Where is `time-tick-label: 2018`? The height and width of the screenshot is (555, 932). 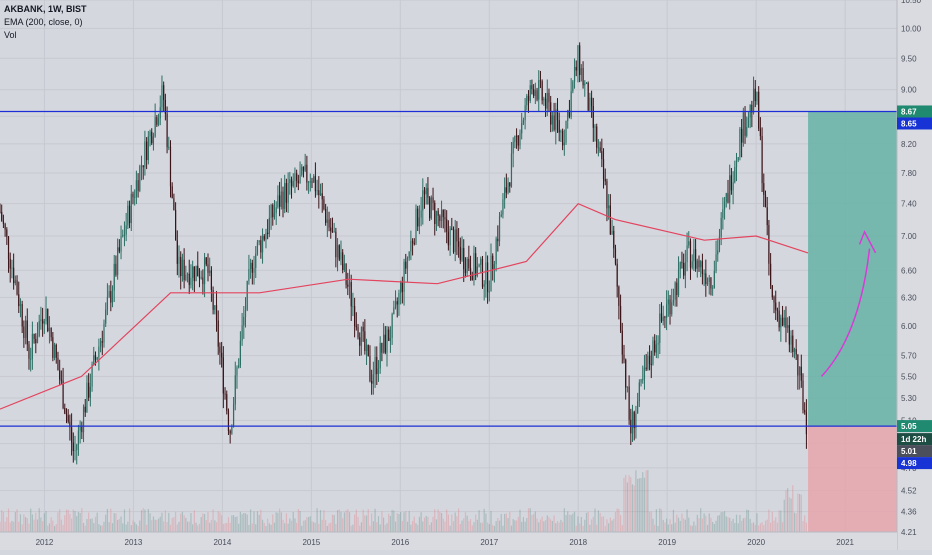 time-tick-label: 2018 is located at coordinates (578, 542).